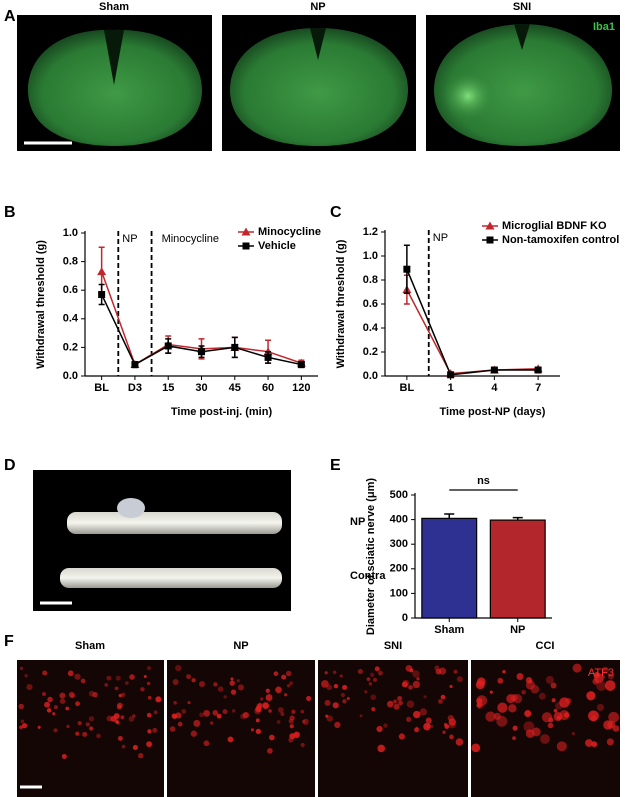 Image resolution: width=625 pixels, height=797 pixels. I want to click on y-tick-label: 0.0, so click(370, 376).